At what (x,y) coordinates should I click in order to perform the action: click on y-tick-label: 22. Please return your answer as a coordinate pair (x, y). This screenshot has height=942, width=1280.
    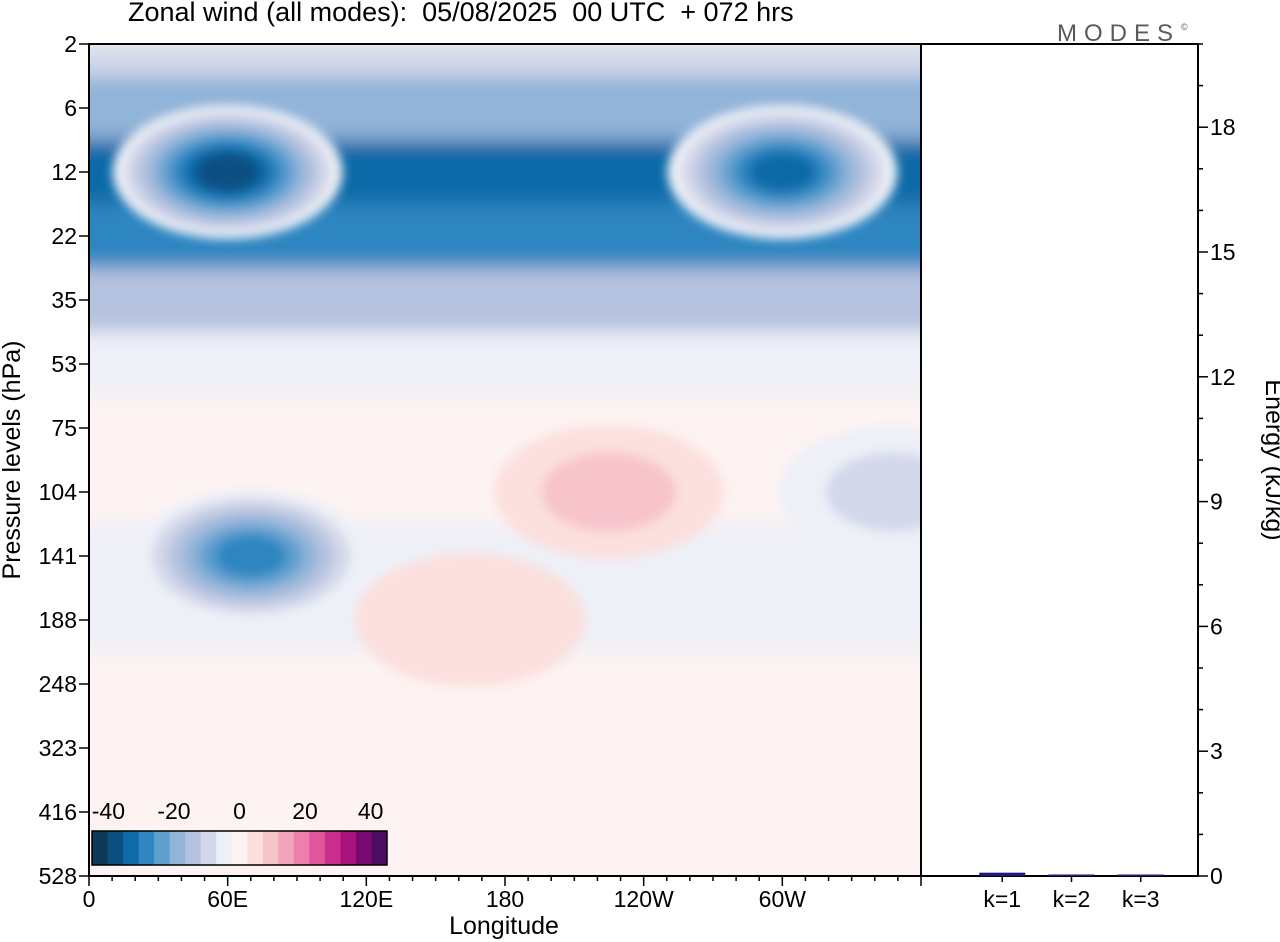
    Looking at the image, I should click on (64, 236).